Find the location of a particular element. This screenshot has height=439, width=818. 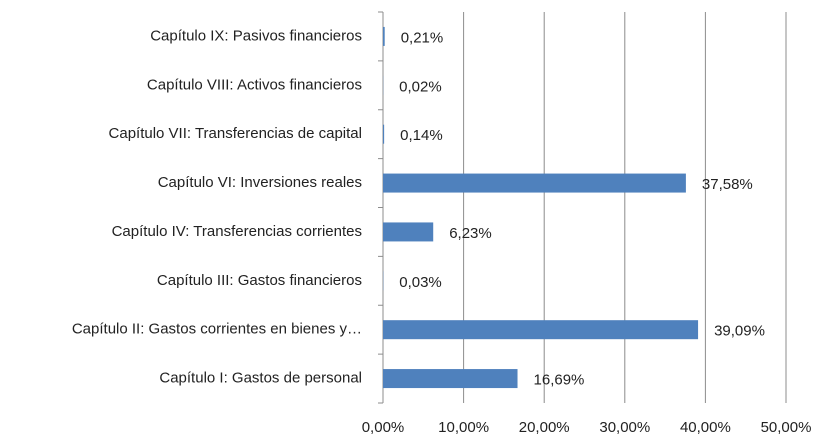

x-tick-label: 10,00% is located at coordinates (463, 427).